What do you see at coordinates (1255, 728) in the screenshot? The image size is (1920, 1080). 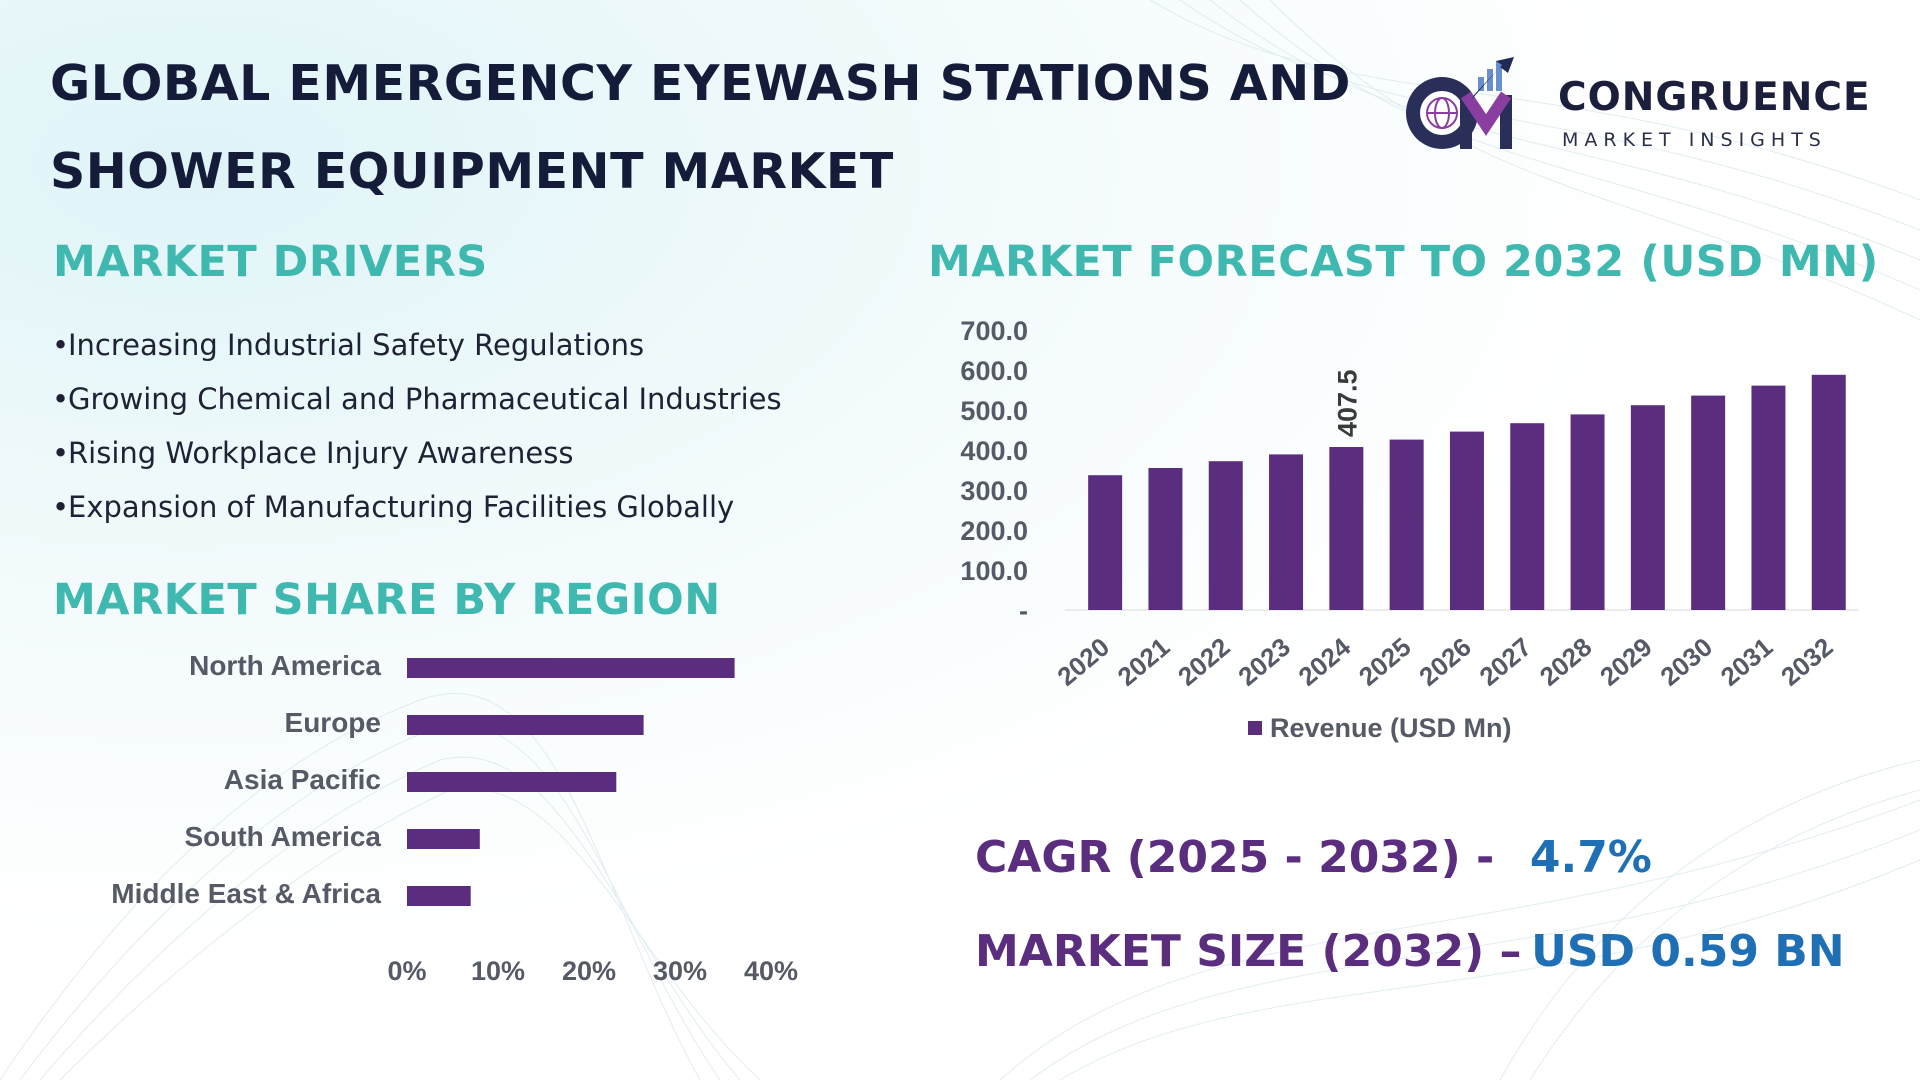 I see `legend-swatch` at bounding box center [1255, 728].